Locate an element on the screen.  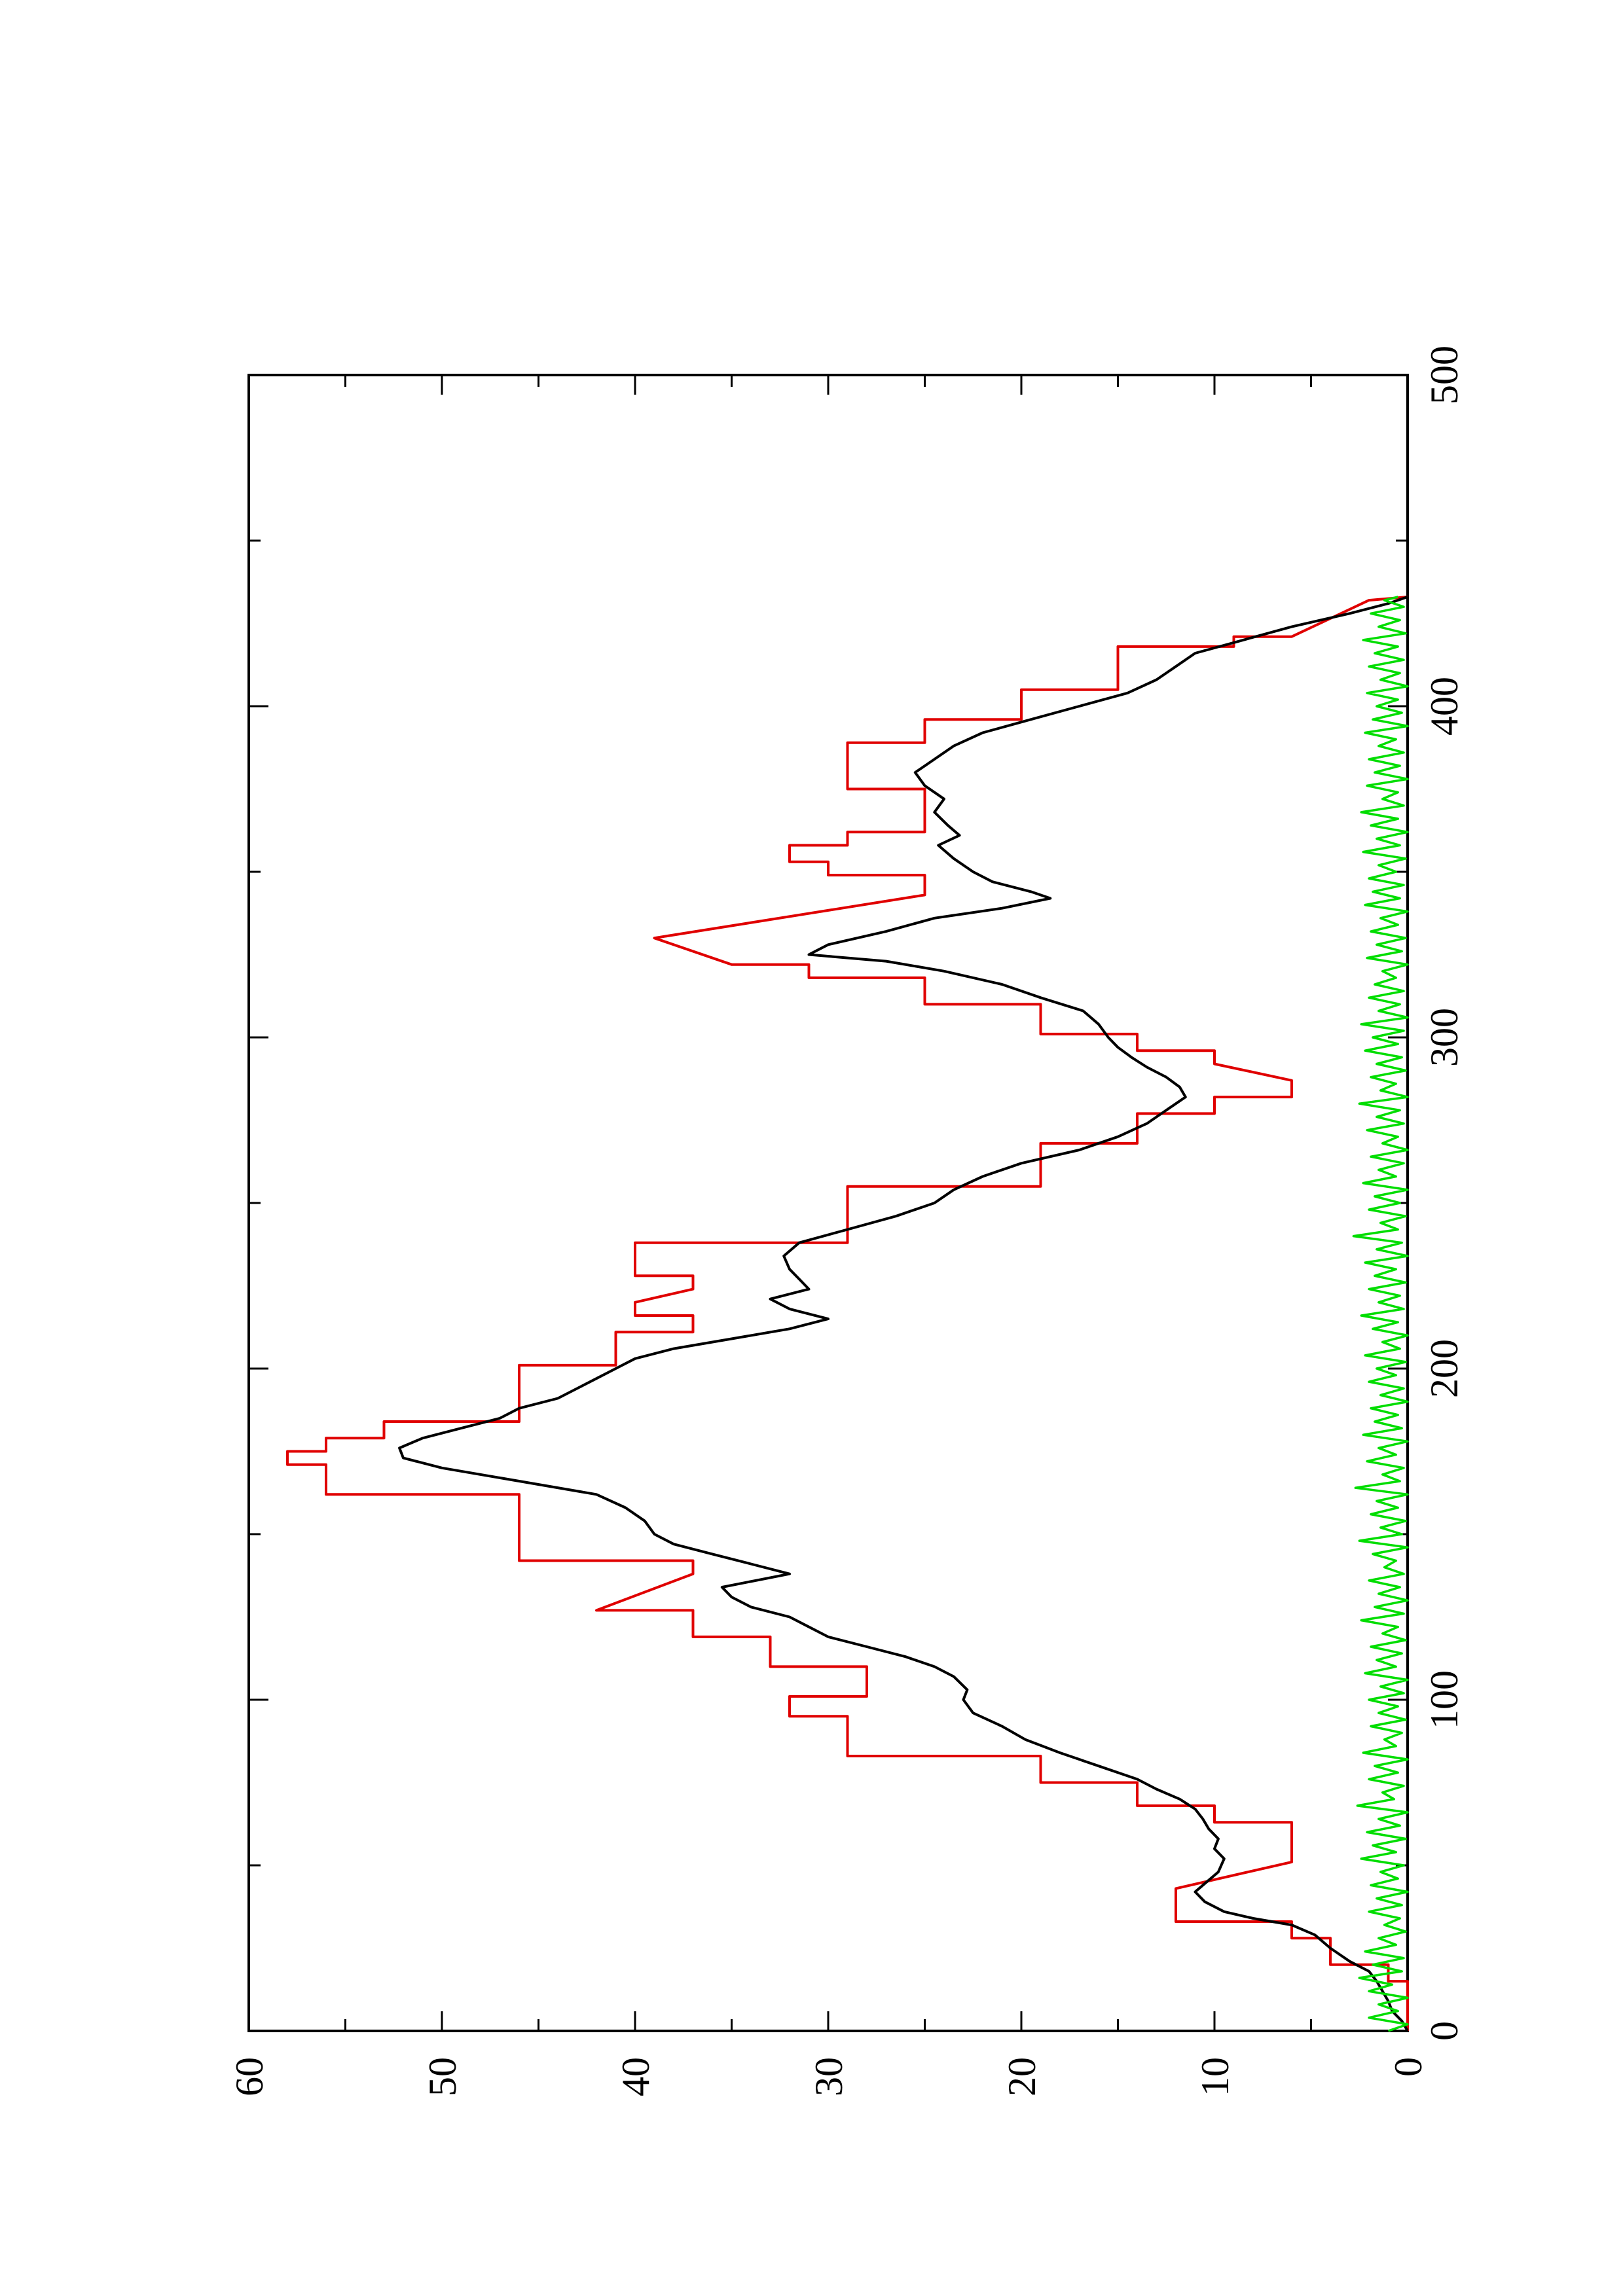
x-axis-tick-labels: 0 100 200 300 400 500 is located at coordinates (1444, 1193).